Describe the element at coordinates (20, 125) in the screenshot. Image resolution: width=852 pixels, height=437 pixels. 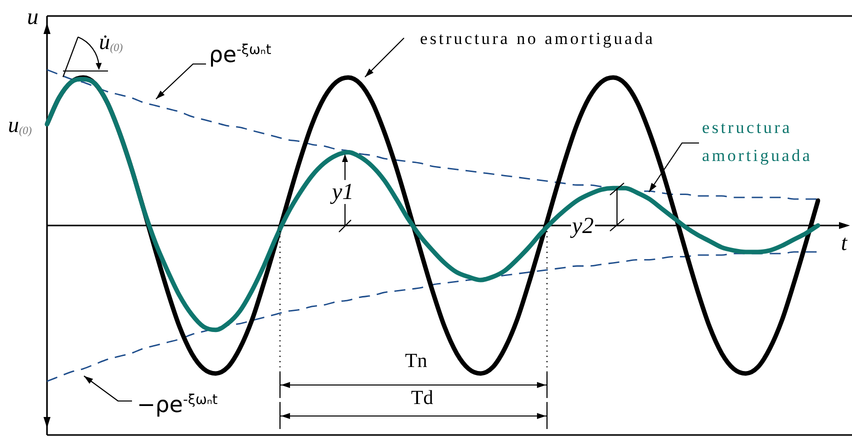
I see `text: u$_{(0)}$` at that location.